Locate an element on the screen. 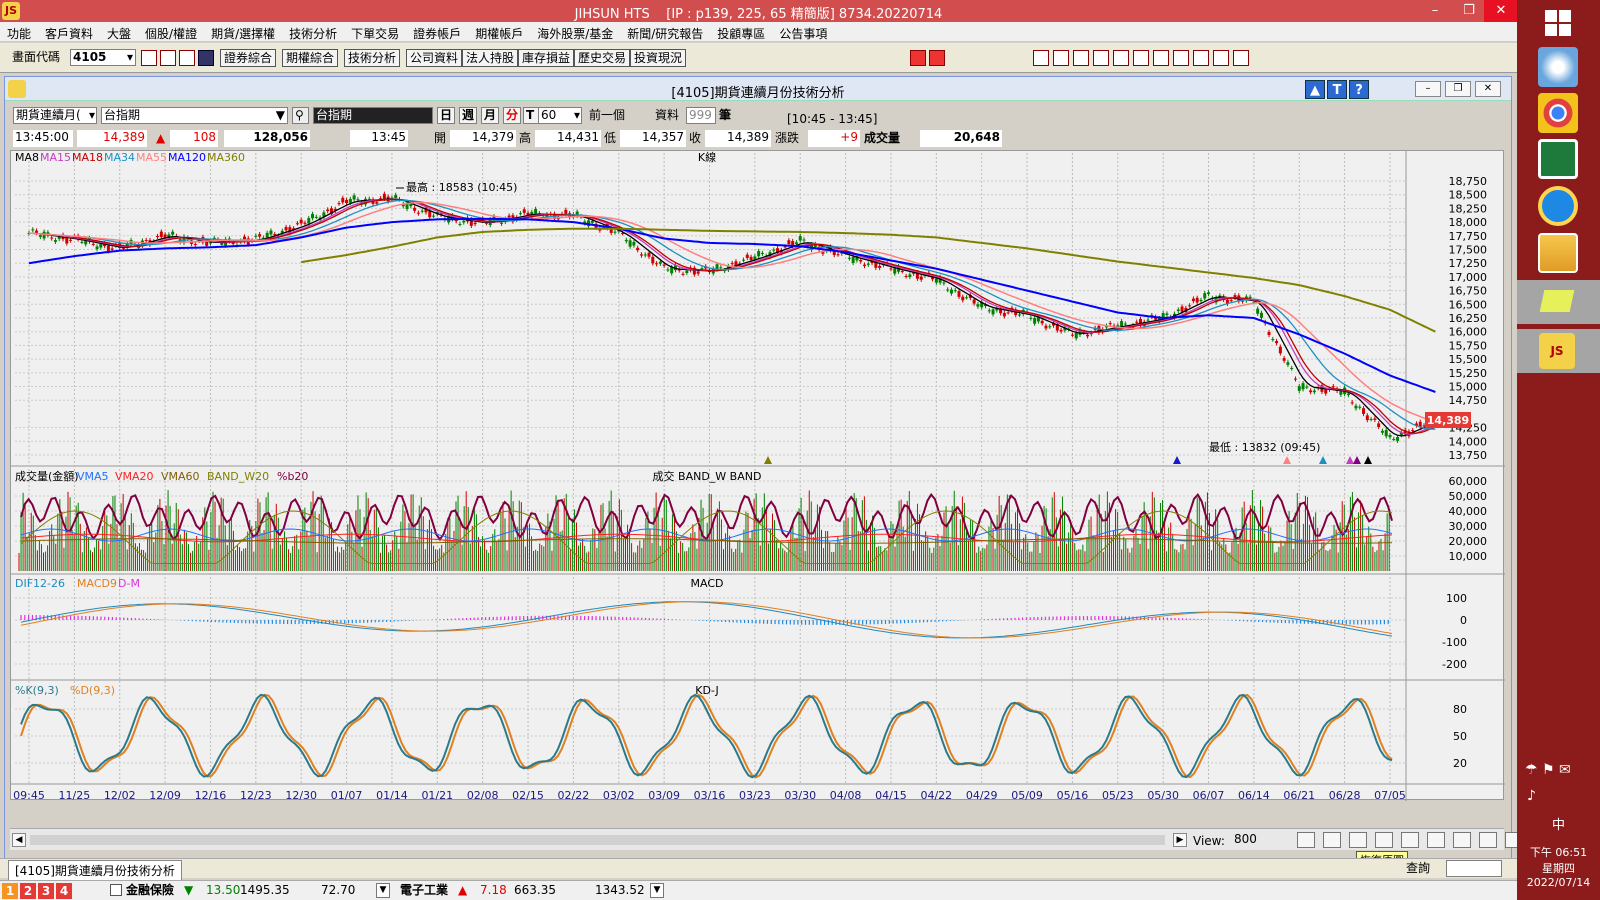 The width and height of the screenshot is (1600, 900). tray-icons: ☂ ⚑ ✉ is located at coordinates (1548, 770).